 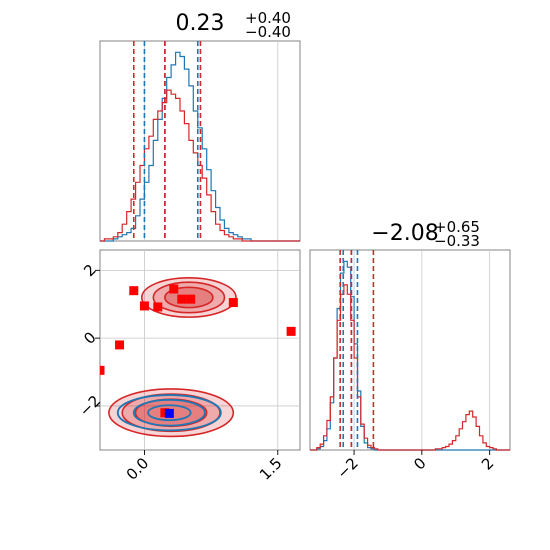 I want to click on title-p1-main: 0.23, so click(x=200, y=23).